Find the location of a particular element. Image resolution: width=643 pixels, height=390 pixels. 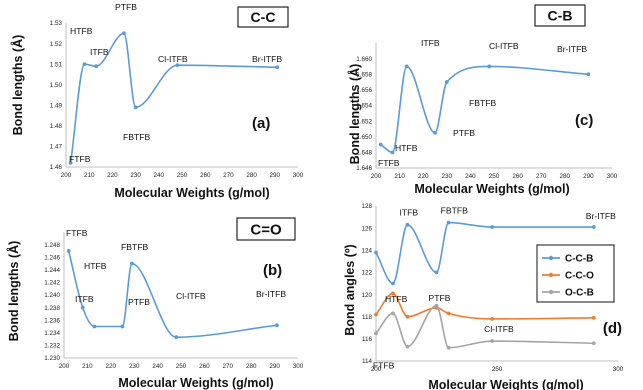

y-tick-label: 1.650 is located at coordinates (364, 137).